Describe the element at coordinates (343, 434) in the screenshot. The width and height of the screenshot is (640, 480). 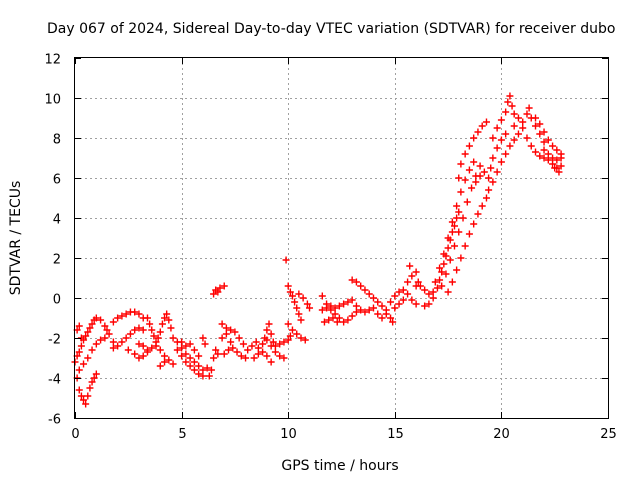
I see `x-tick-labels: 0 5 10 15 20 25` at that location.